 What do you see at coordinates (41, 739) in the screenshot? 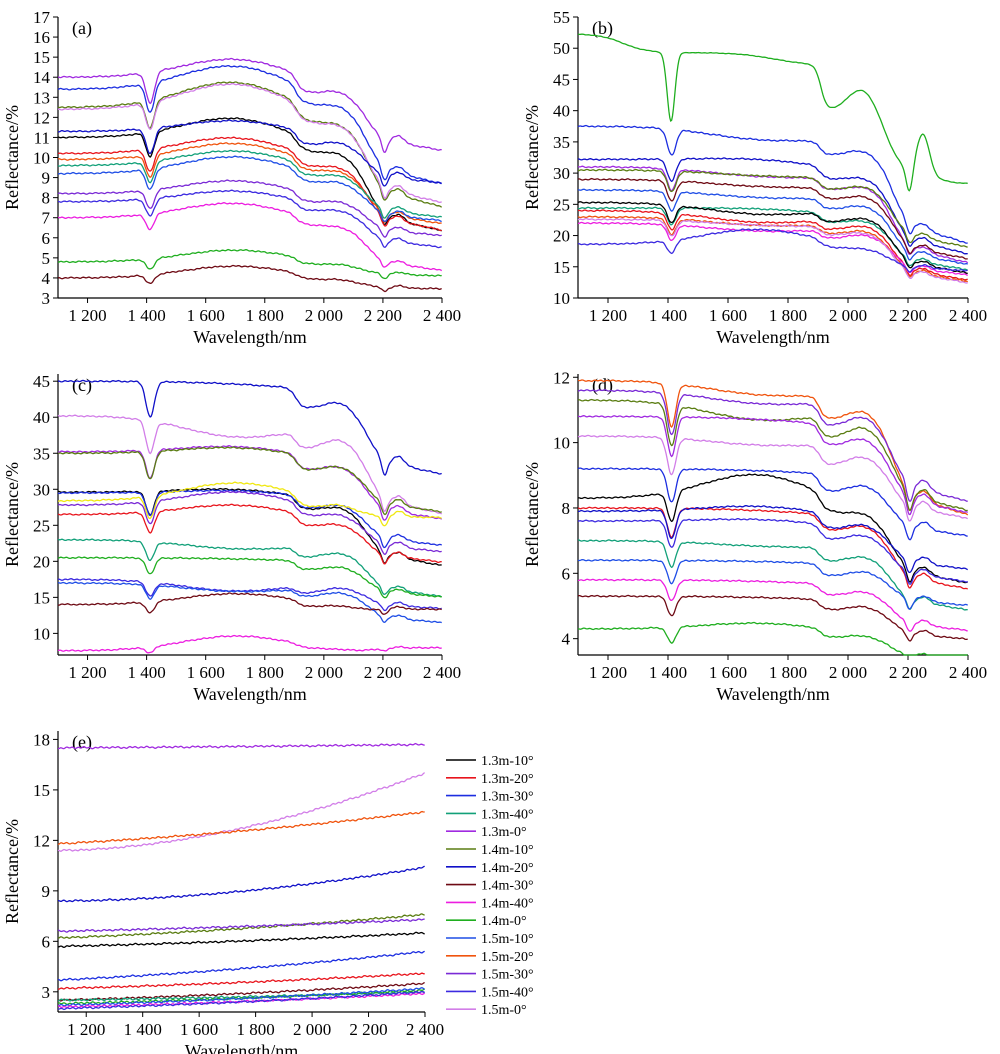
I see `y-tick-label: 18` at bounding box center [41, 739].